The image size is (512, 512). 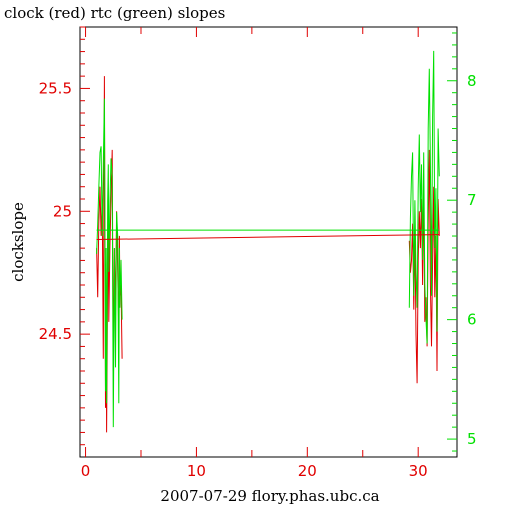 What do you see at coordinates (472, 439) in the screenshot?
I see `right-tick-label: 5` at bounding box center [472, 439].